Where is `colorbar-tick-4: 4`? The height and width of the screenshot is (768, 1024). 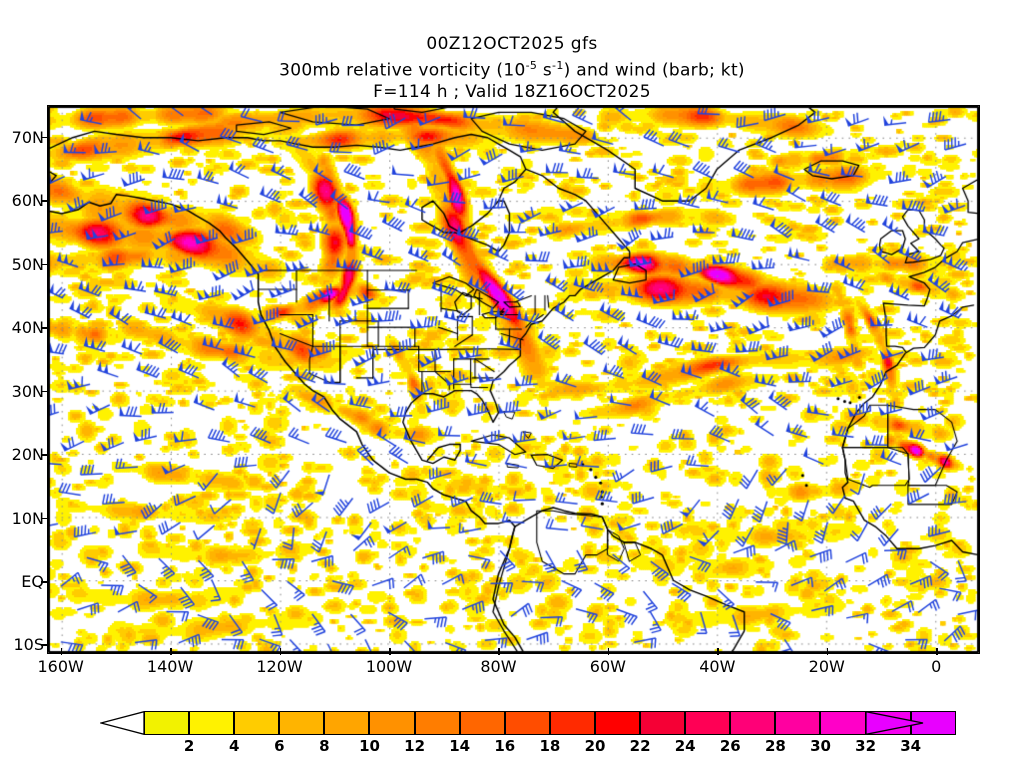 colorbar-tick-4: 4 is located at coordinates (234, 746).